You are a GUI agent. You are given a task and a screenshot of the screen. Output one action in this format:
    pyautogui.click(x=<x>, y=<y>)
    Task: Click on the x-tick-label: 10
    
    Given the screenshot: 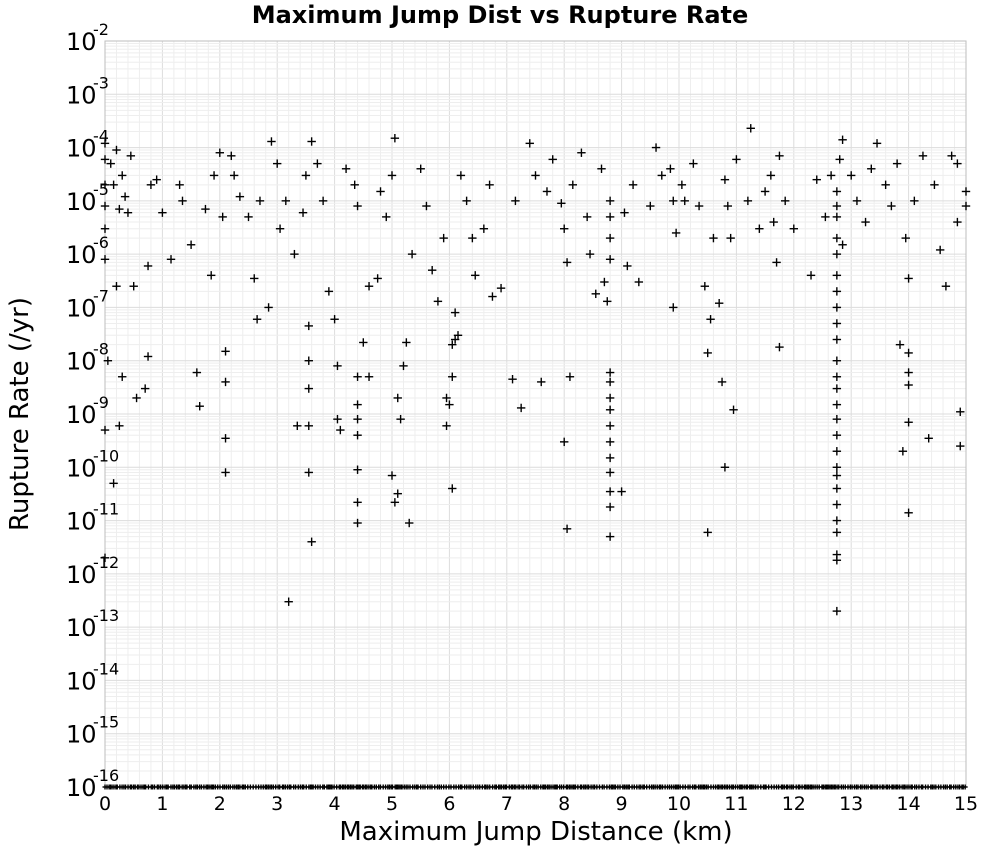 What is the action you would take?
    pyautogui.click(x=679, y=804)
    